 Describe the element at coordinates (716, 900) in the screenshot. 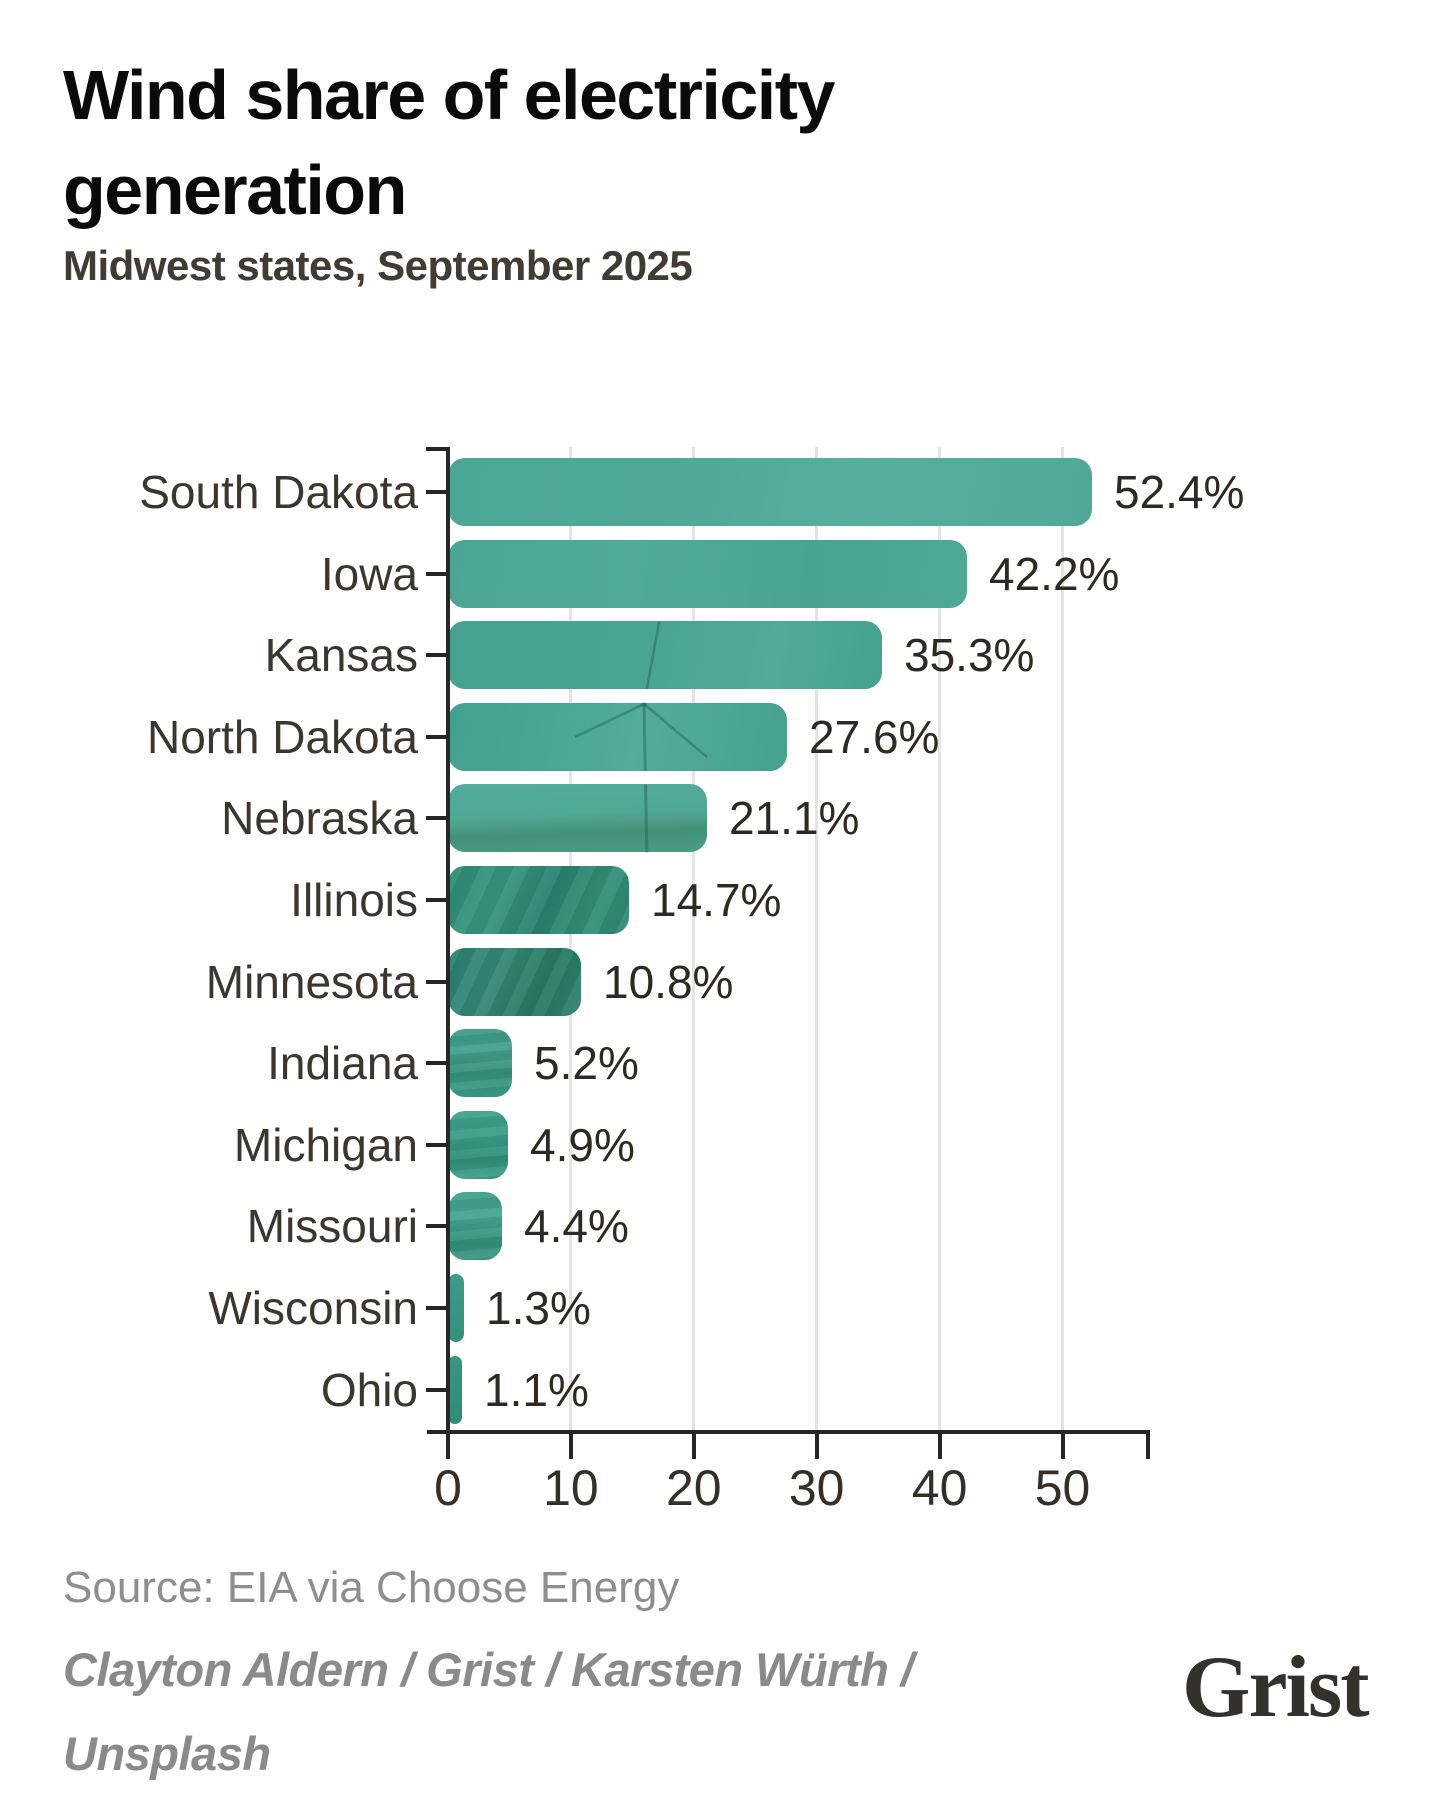

I see `value-label: 14.7%` at that location.